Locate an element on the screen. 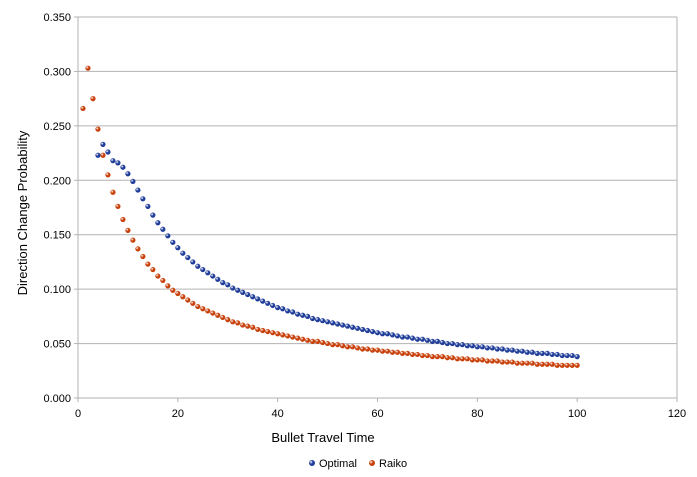  y-tick-label: 0.000 is located at coordinates (57, 399).